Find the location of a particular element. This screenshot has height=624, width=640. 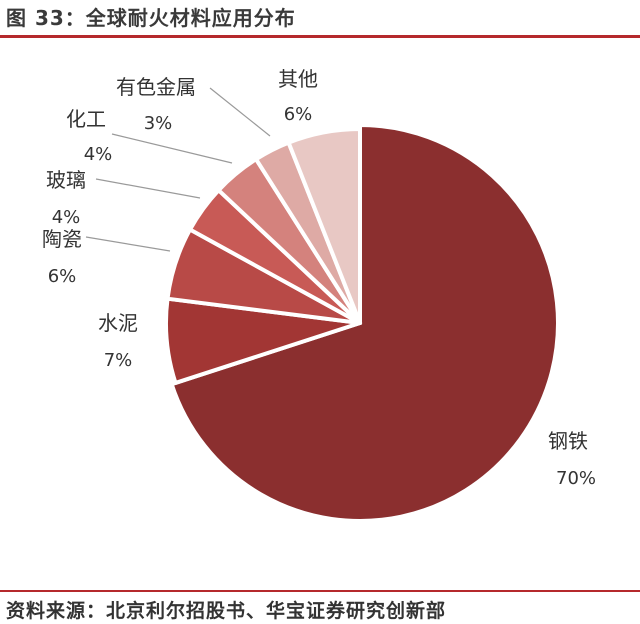

slice-value-4: 4% is located at coordinates (98, 154).